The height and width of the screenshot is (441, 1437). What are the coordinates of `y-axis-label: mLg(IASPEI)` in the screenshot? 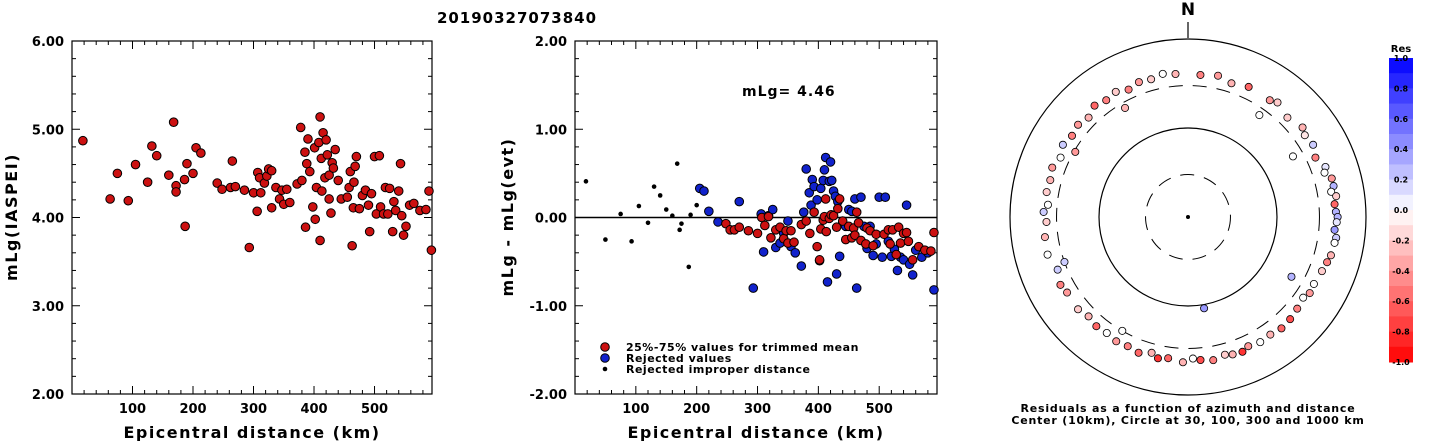 It's located at (11, 217).